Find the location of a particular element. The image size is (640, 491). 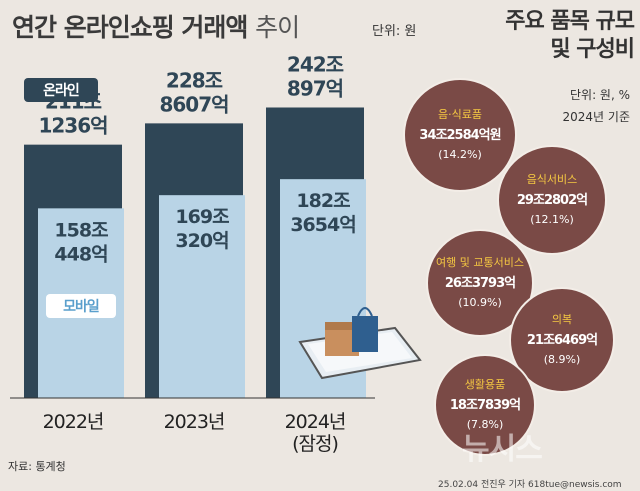

phone-shopping-illustration is located at coordinates (360, 343).